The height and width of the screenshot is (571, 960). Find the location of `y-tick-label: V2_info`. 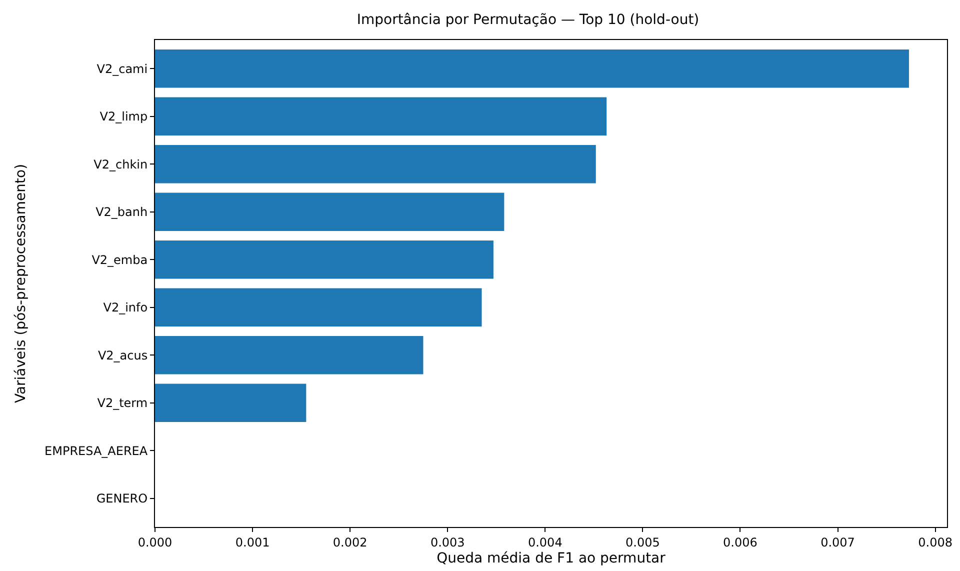

y-tick-label: V2_info is located at coordinates (125, 307).